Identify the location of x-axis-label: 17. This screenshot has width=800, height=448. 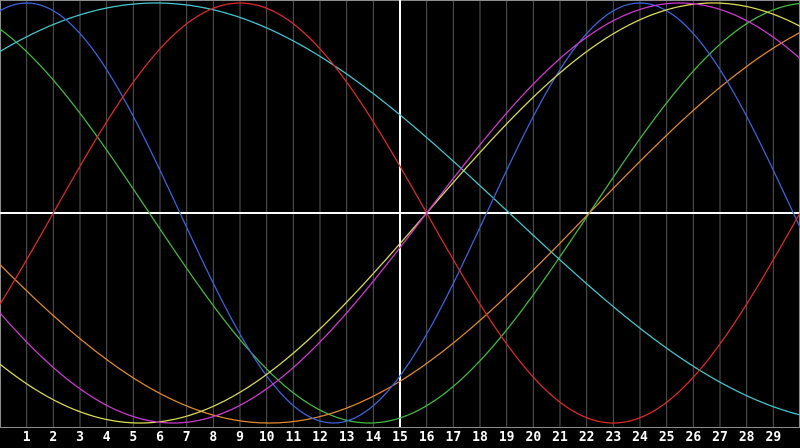
(454, 437).